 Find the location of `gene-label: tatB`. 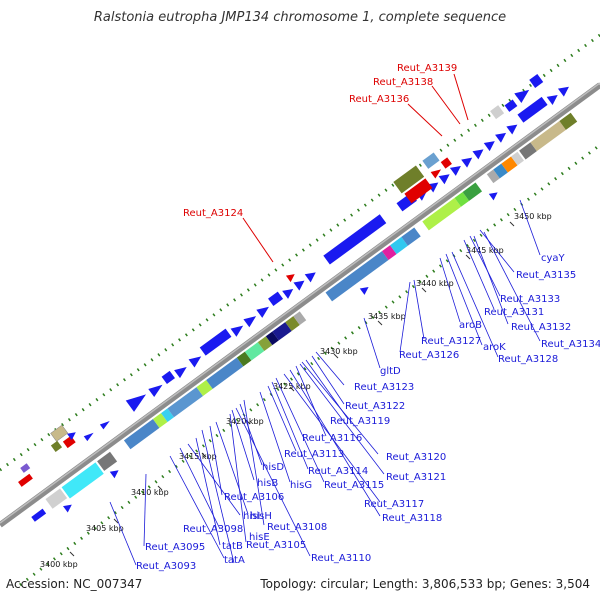

gene-label: tatB is located at coordinates (232, 546).